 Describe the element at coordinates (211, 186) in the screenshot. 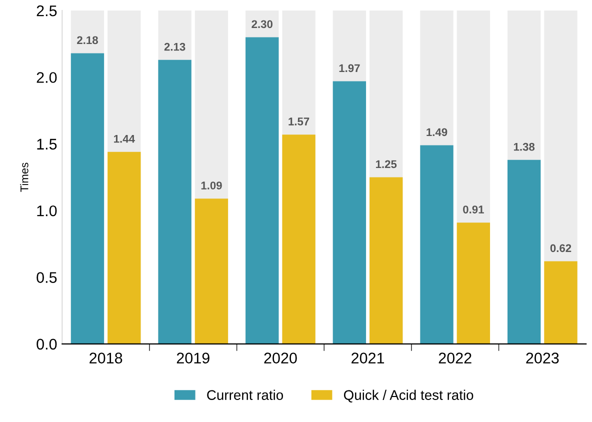

I see `data-label: 1.09` at that location.